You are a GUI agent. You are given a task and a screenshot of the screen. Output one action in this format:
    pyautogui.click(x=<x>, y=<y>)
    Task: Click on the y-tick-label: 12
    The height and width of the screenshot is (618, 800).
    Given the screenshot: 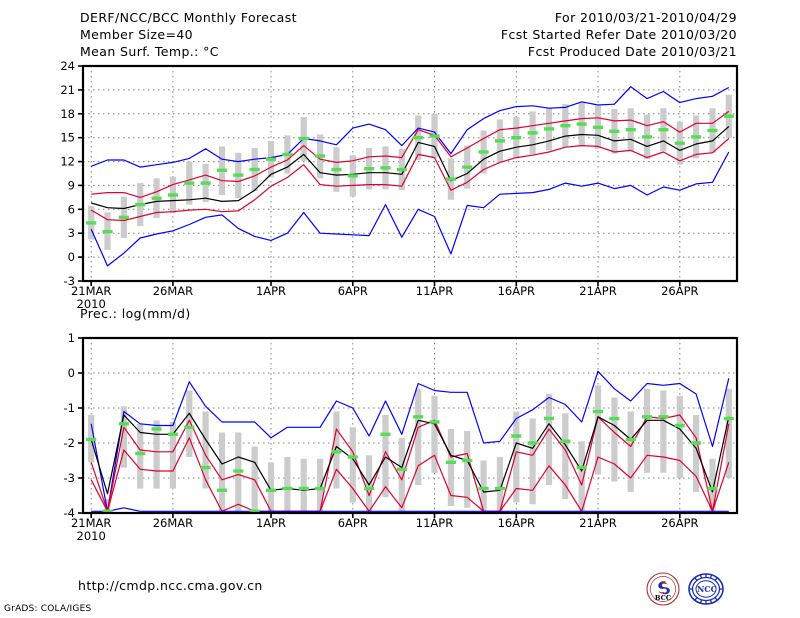 What is the action you would take?
    pyautogui.click(x=67, y=162)
    